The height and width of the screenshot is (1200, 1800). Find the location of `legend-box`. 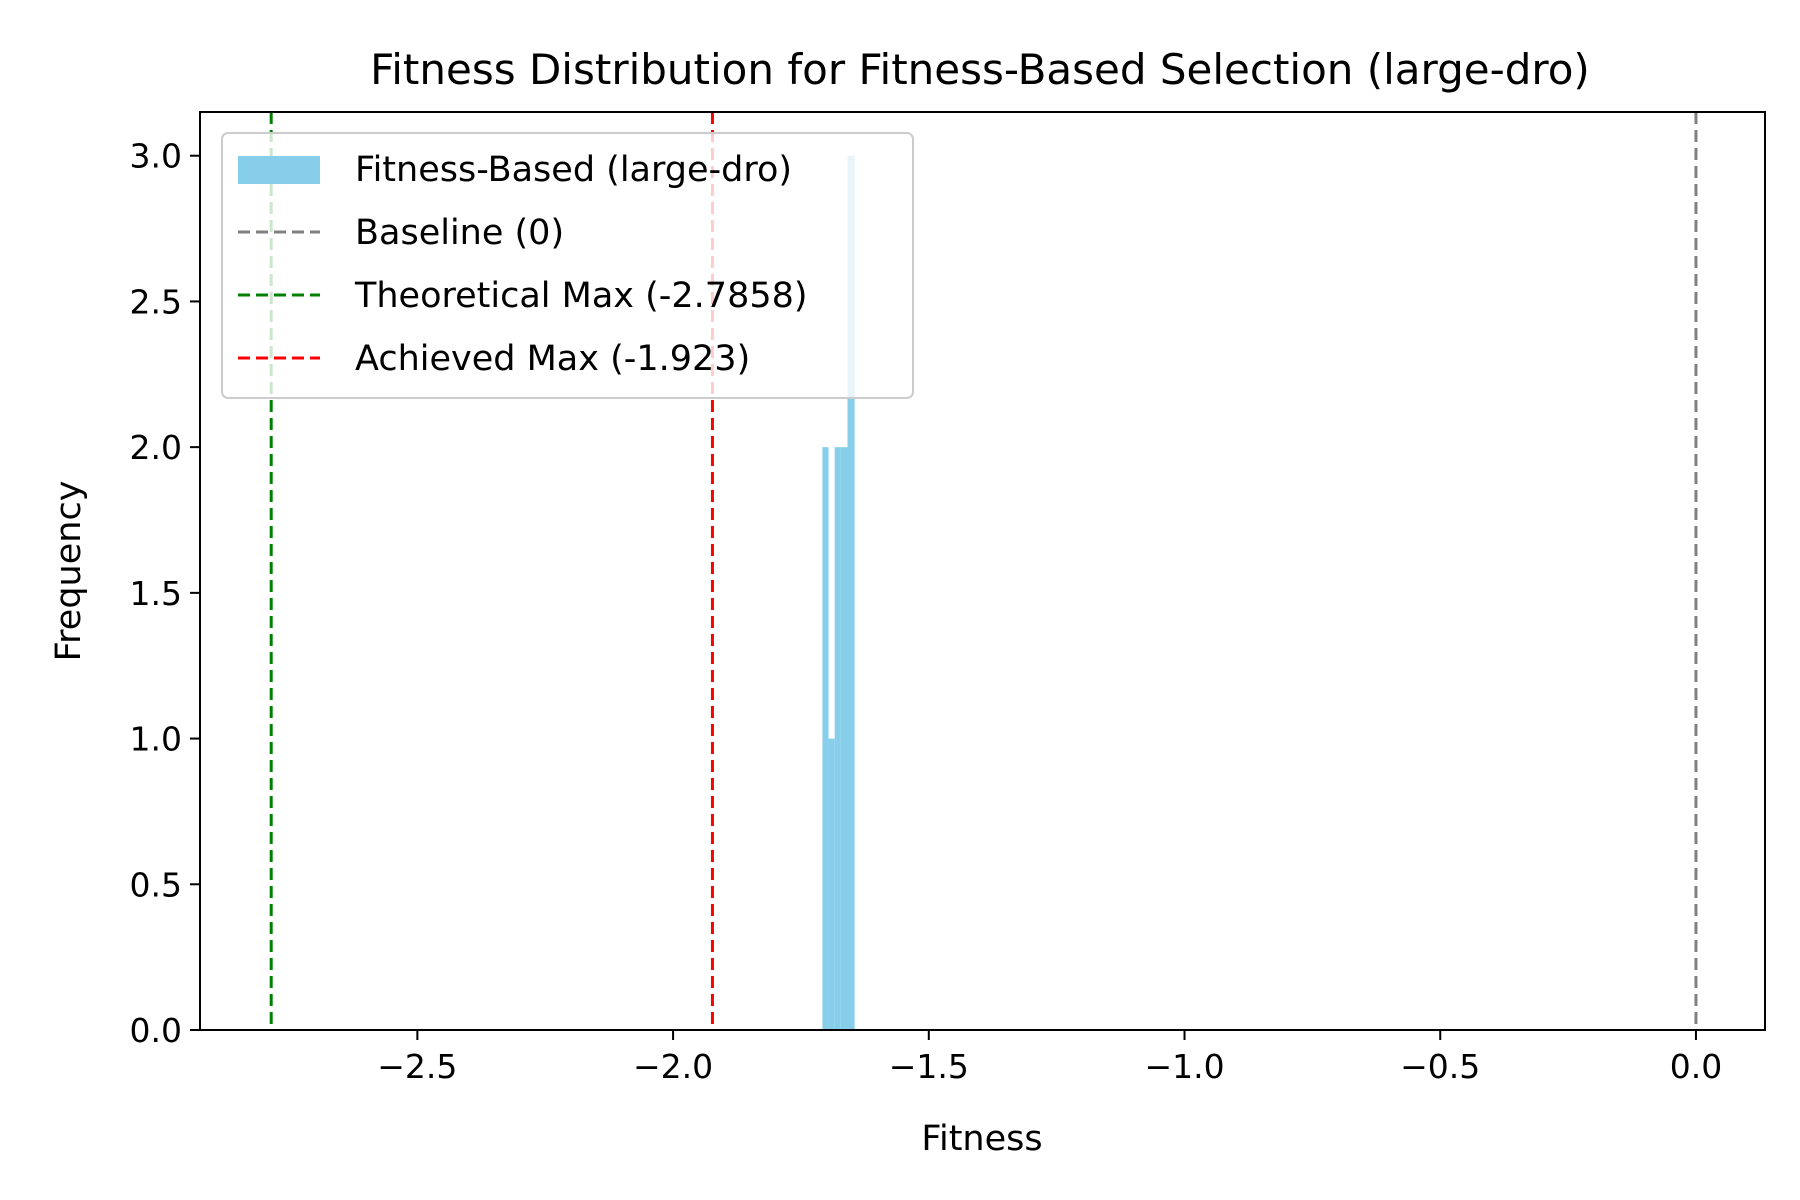

legend-box is located at coordinates (567, 265).